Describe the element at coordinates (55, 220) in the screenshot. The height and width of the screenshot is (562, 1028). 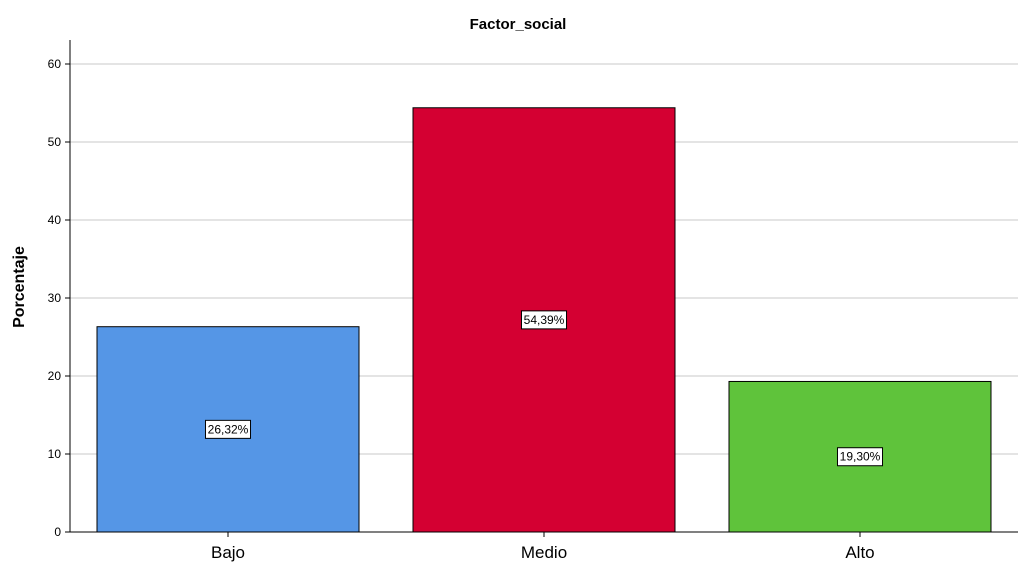
I see `y-tick-label: 40` at that location.